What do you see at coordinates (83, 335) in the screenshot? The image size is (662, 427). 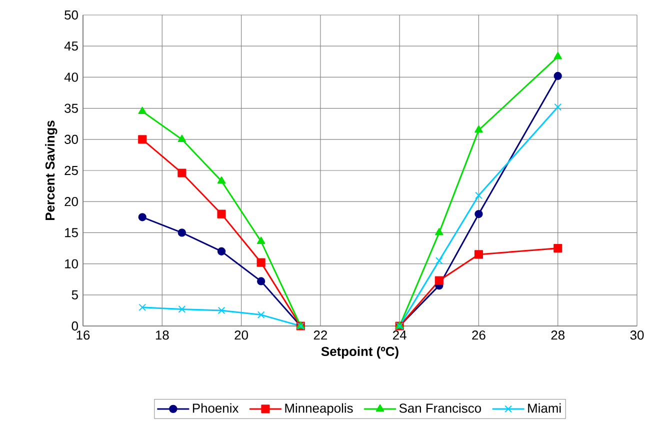 I see `x-tick-label: 16` at bounding box center [83, 335].